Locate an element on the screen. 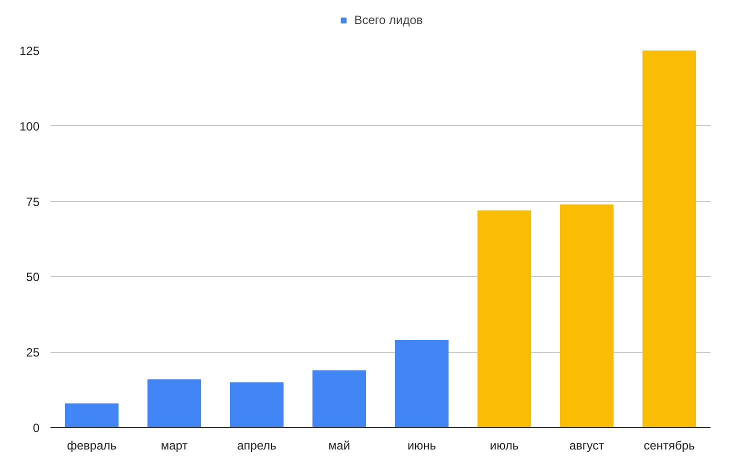 This screenshot has height=461, width=747. legend-label: Всего лидов is located at coordinates (388, 20).